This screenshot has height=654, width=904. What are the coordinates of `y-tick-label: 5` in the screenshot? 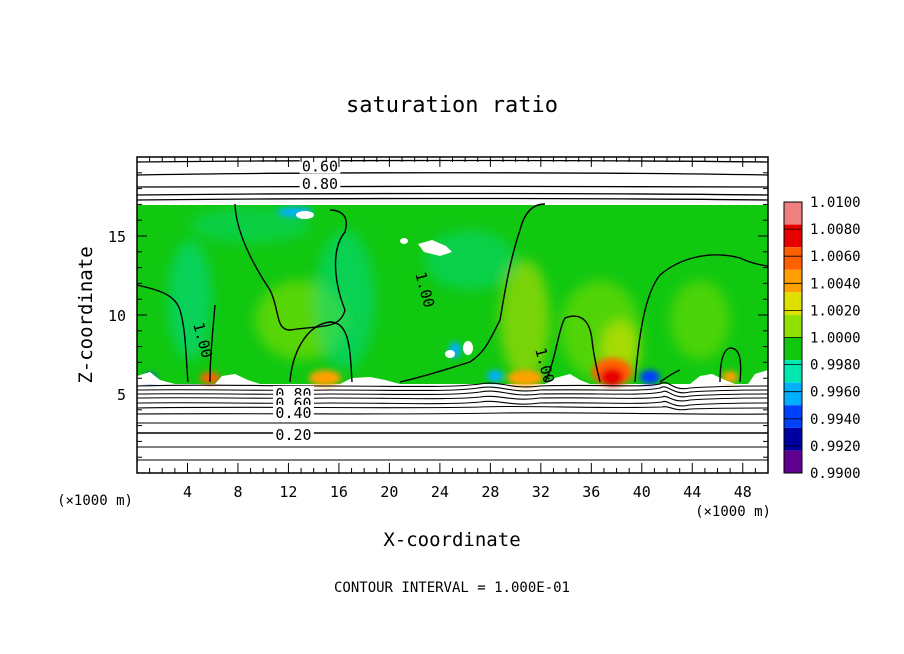 It's located at (121, 395).